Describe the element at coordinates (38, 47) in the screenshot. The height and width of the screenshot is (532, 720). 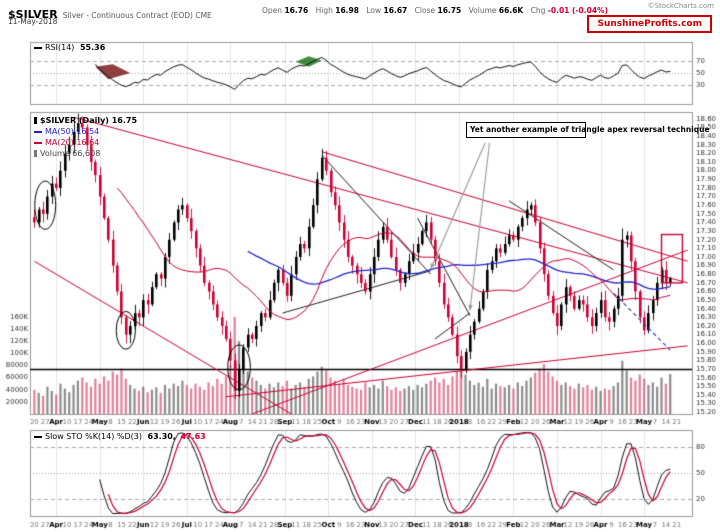
I see `rsi-line-icon` at that location.